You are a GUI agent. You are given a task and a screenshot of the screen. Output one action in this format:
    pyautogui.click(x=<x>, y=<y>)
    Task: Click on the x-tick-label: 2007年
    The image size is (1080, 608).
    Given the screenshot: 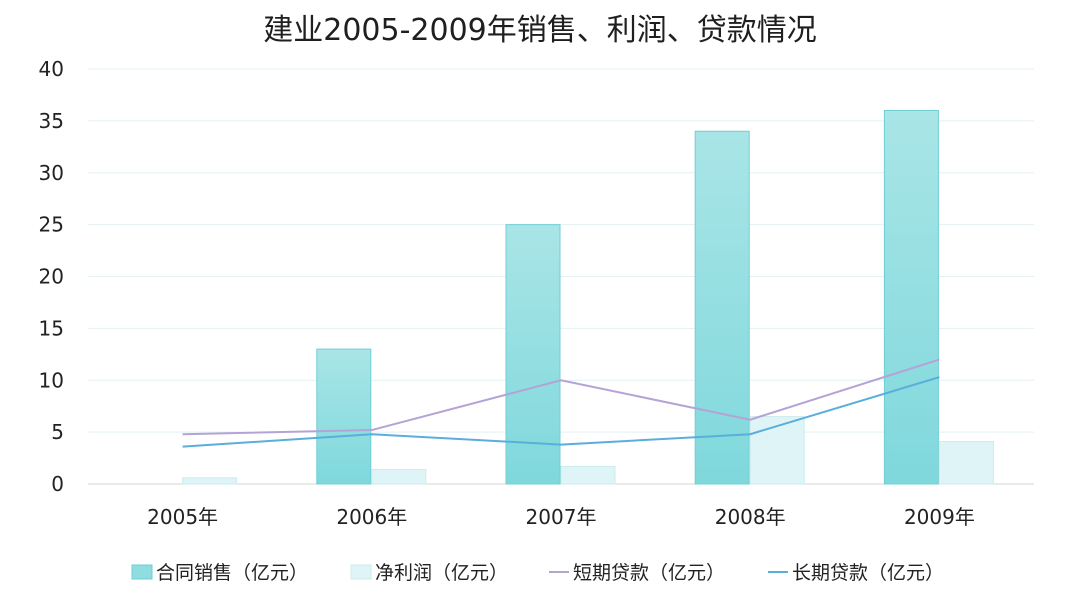 What is the action you would take?
    pyautogui.click(x=561, y=517)
    